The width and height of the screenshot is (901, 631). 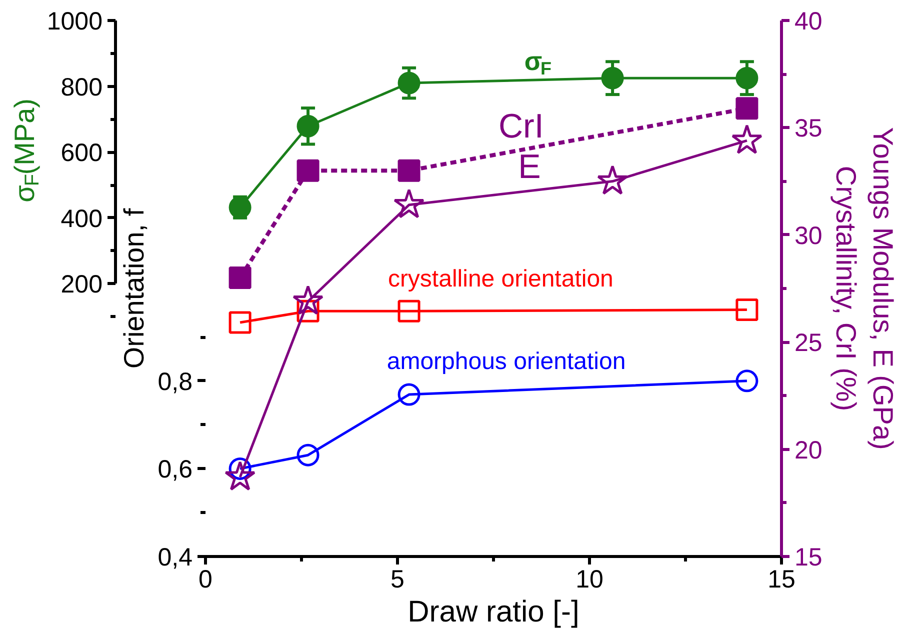 What do you see at coordinates (74, 22) in the screenshot?
I see `y3-tick-label: 1000` at bounding box center [74, 22].